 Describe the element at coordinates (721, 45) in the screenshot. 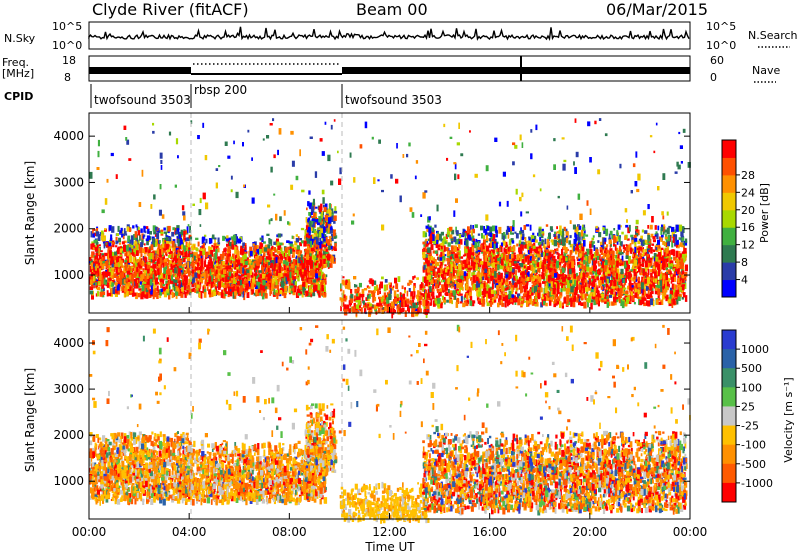

I see `nsearch-tick-low: 10^0` at that location.